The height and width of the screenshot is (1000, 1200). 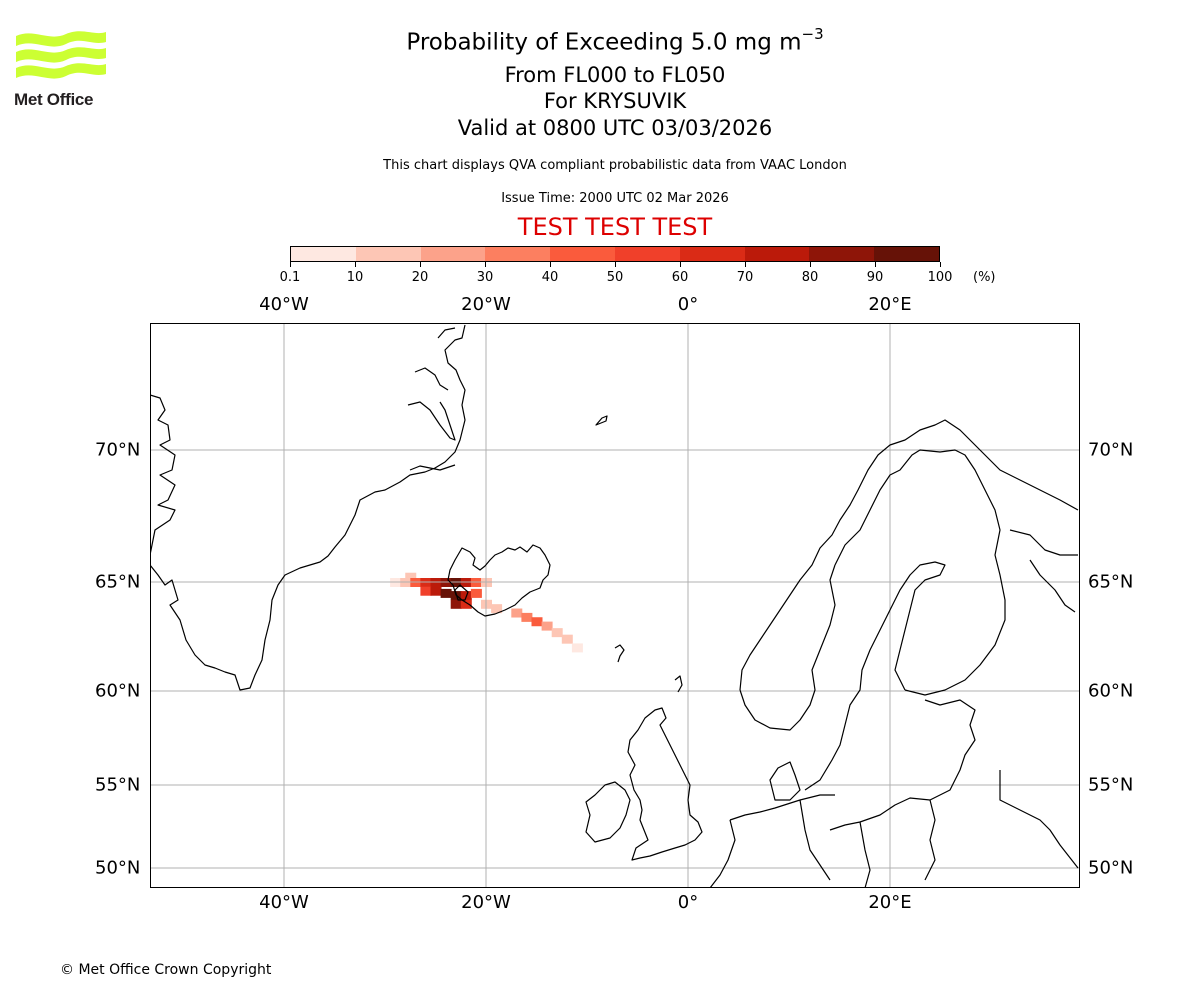 I want to click on colorbar-unit: (%), so click(x=984, y=277).